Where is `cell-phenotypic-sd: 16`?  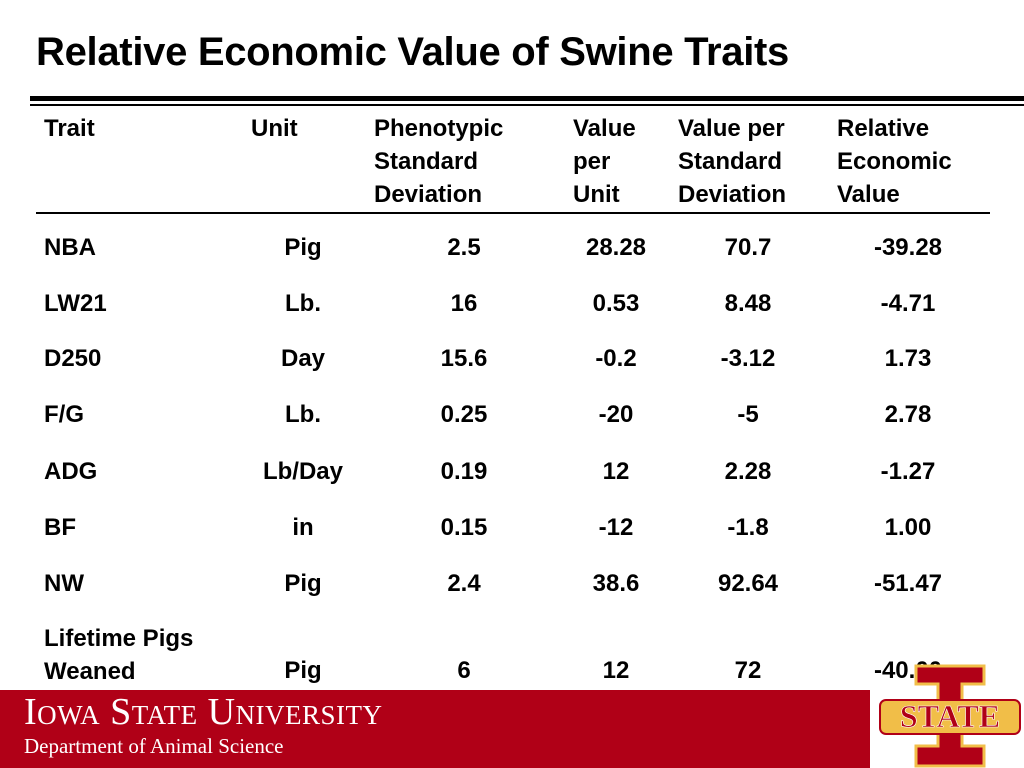
cell-phenotypic-sd: 16 is located at coordinates (464, 303).